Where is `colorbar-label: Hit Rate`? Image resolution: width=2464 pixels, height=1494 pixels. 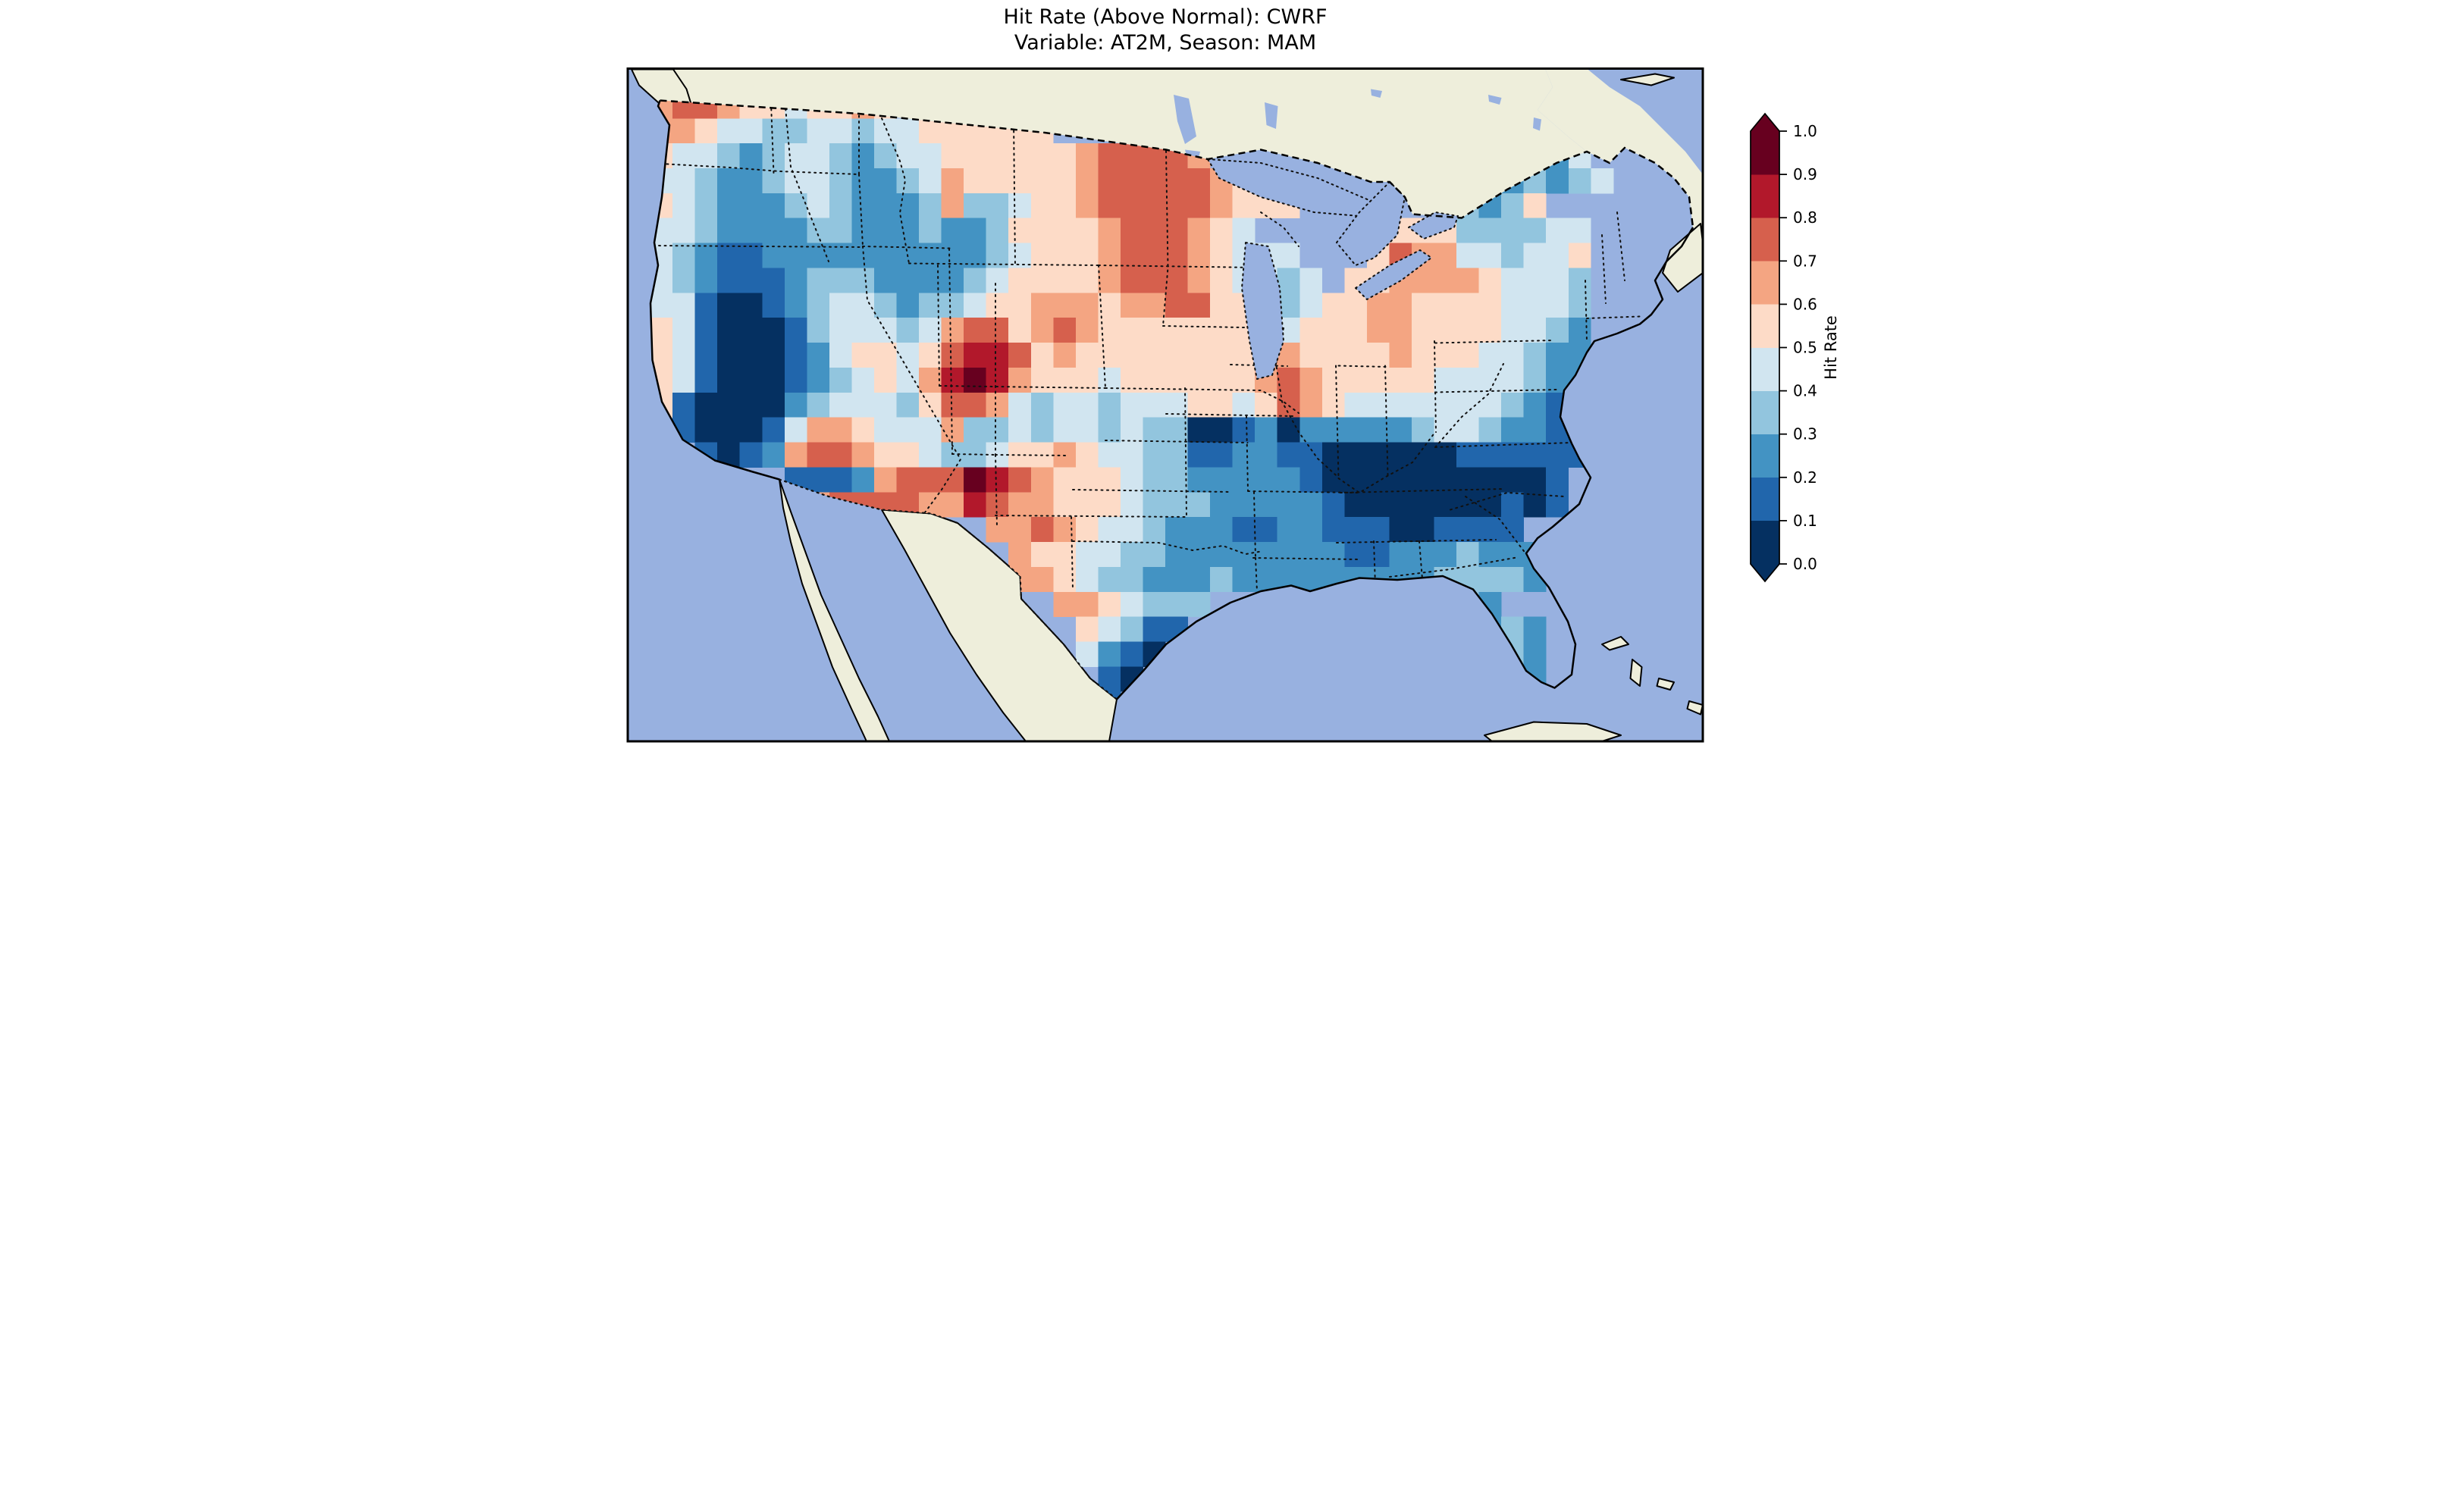 colorbar-label: Hit Rate is located at coordinates (1831, 347).